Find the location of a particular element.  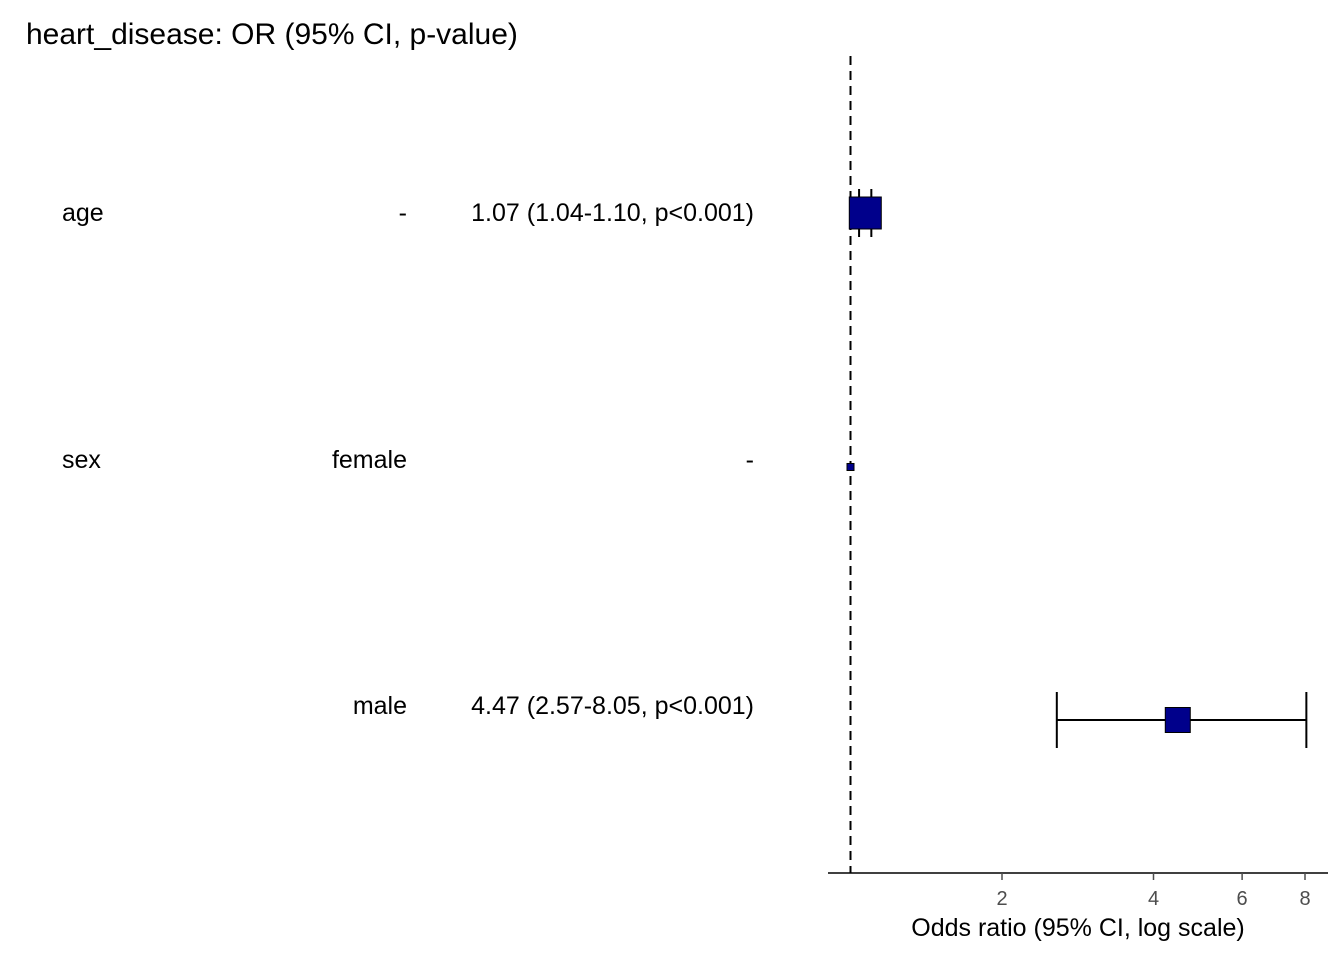

x-tick-label-8: 8 is located at coordinates (1304, 899).